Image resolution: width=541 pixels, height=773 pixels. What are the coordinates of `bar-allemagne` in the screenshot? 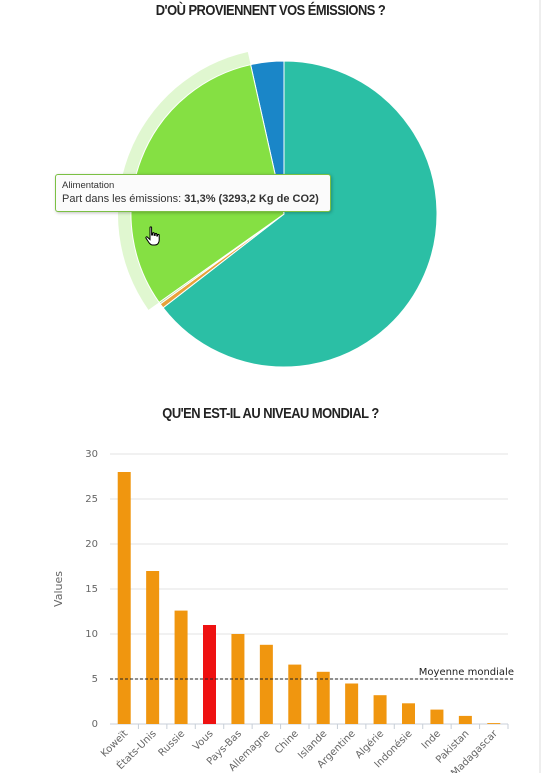 It's located at (266, 684).